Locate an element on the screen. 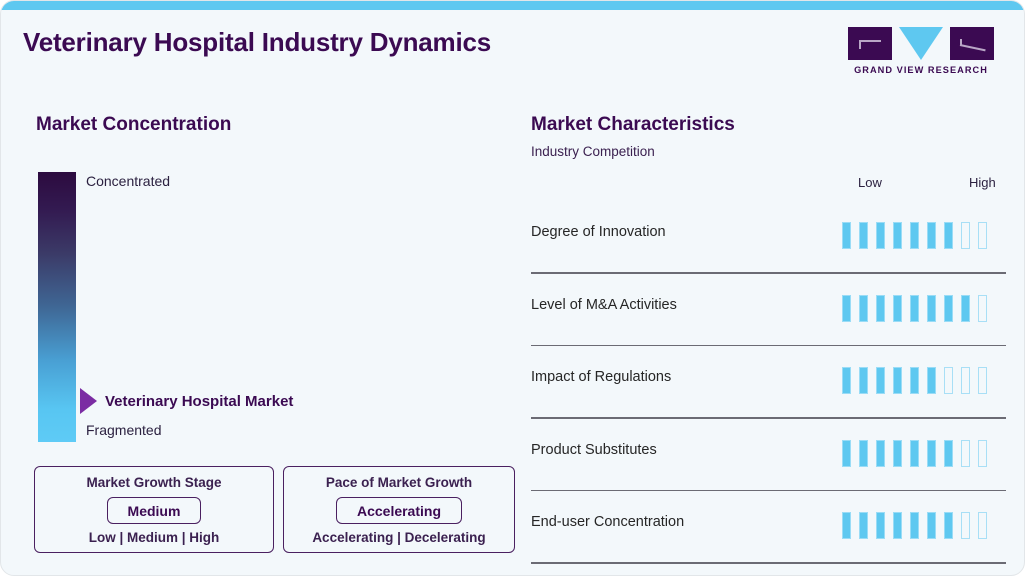  characteristic-row: Level of M&A Activities is located at coordinates (768, 310).